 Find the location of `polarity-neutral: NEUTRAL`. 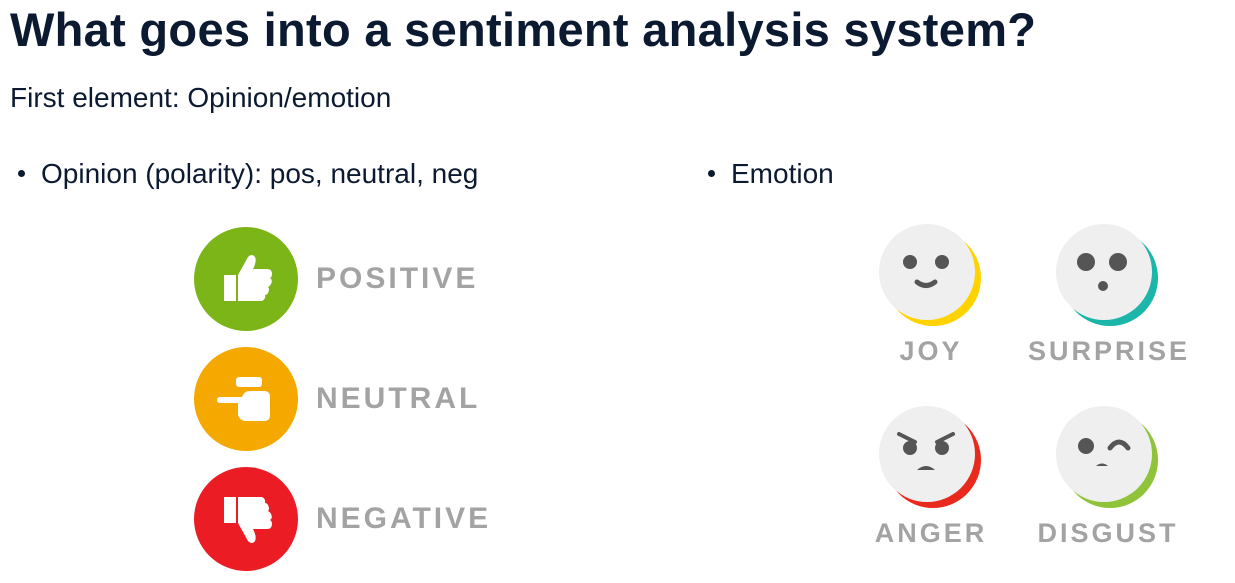

polarity-neutral: NEUTRAL is located at coordinates (337, 399).